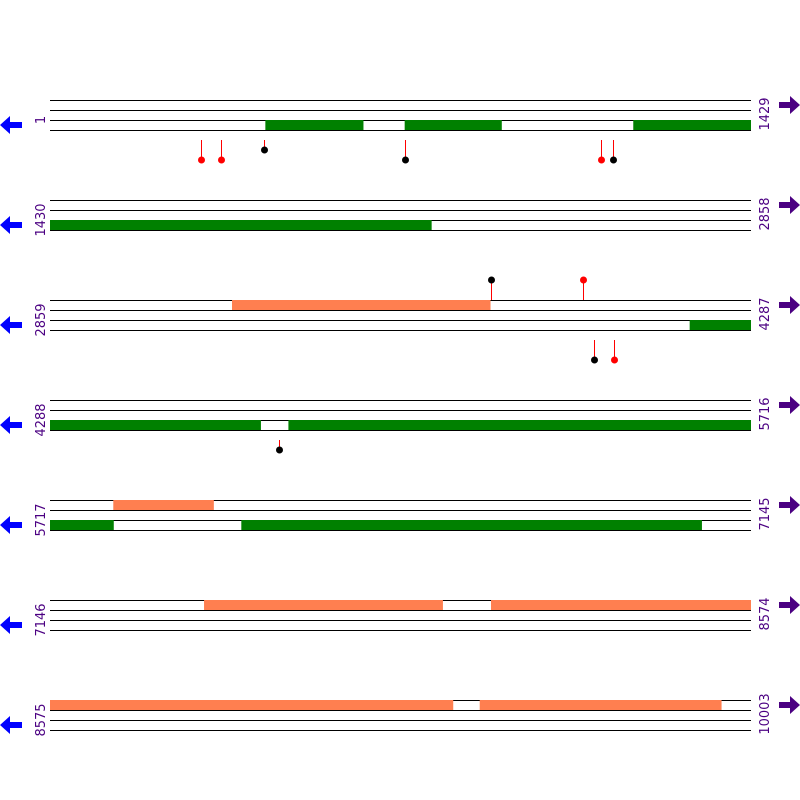 This screenshot has width=800, height=800. I want to click on row-end-label: 2858, so click(765, 213).